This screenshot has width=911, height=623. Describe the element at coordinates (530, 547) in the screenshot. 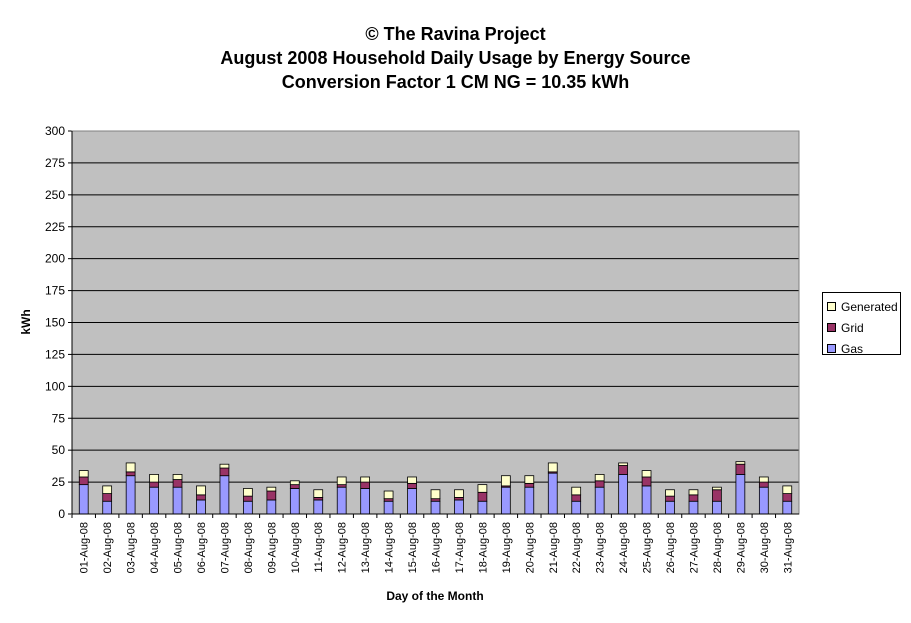

I see `x-tick-label: 20-Aug-08` at that location.